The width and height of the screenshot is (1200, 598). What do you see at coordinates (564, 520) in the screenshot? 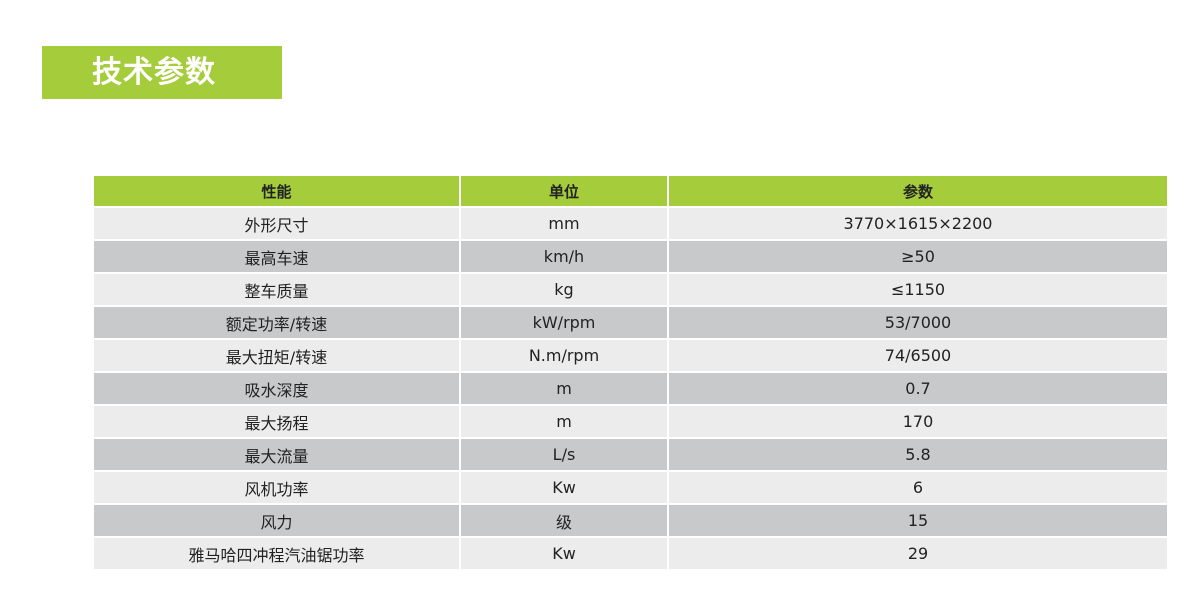
I see `cell-unit: 级` at bounding box center [564, 520].